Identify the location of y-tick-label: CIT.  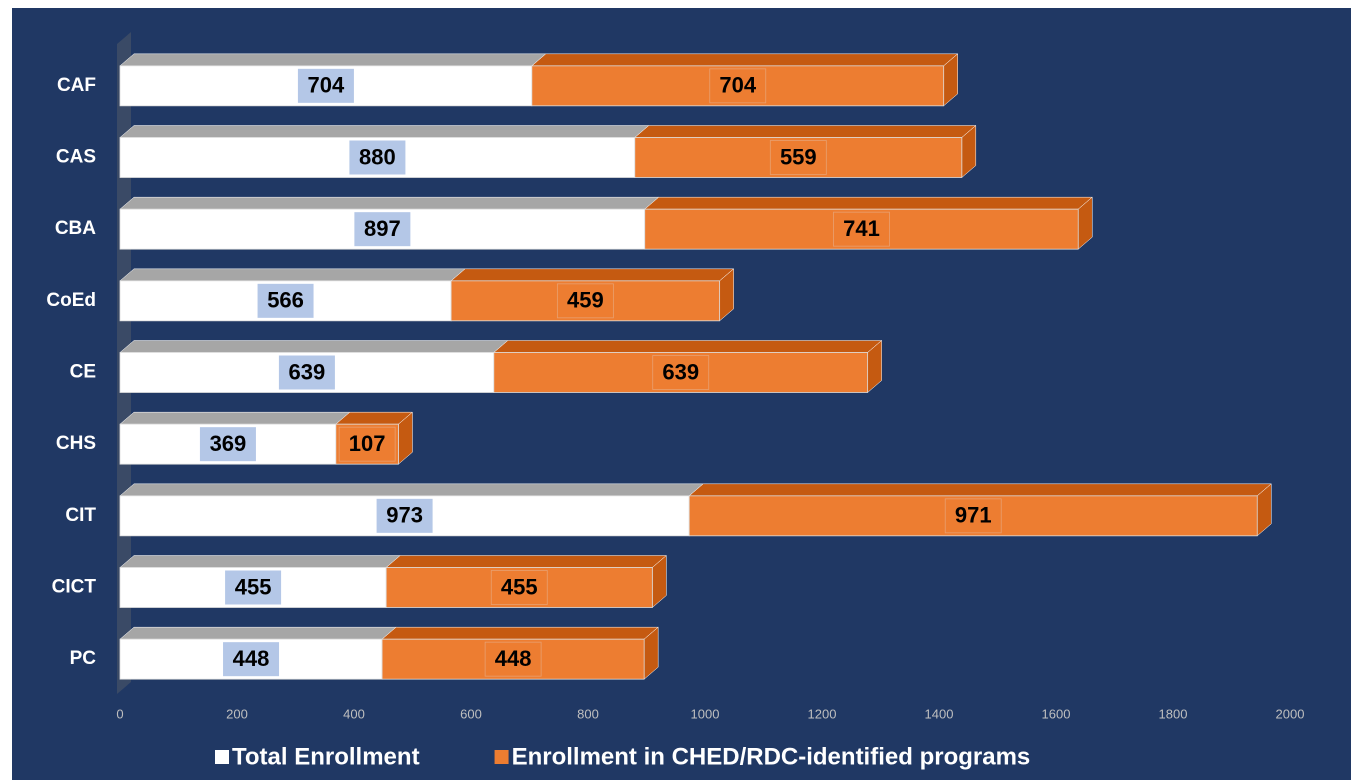
(80, 515).